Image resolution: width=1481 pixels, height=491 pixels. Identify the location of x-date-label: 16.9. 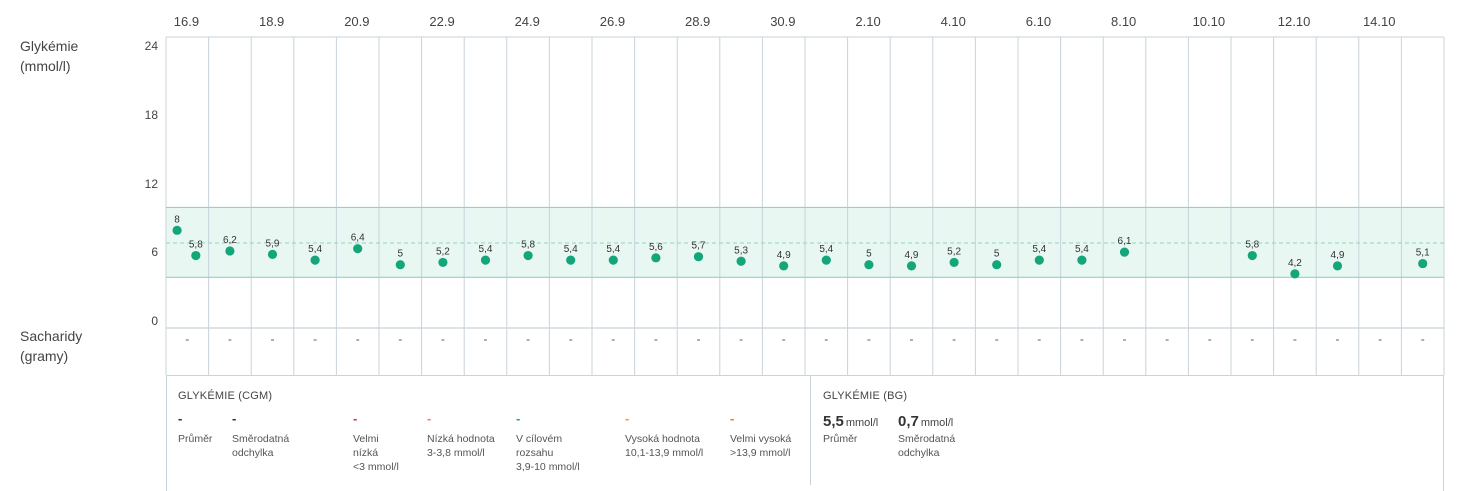
(186, 21).